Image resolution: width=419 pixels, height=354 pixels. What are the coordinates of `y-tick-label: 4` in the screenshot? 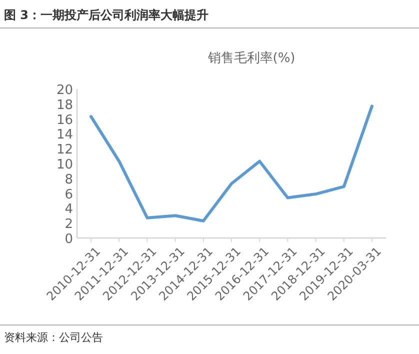 It's located at (68, 210).